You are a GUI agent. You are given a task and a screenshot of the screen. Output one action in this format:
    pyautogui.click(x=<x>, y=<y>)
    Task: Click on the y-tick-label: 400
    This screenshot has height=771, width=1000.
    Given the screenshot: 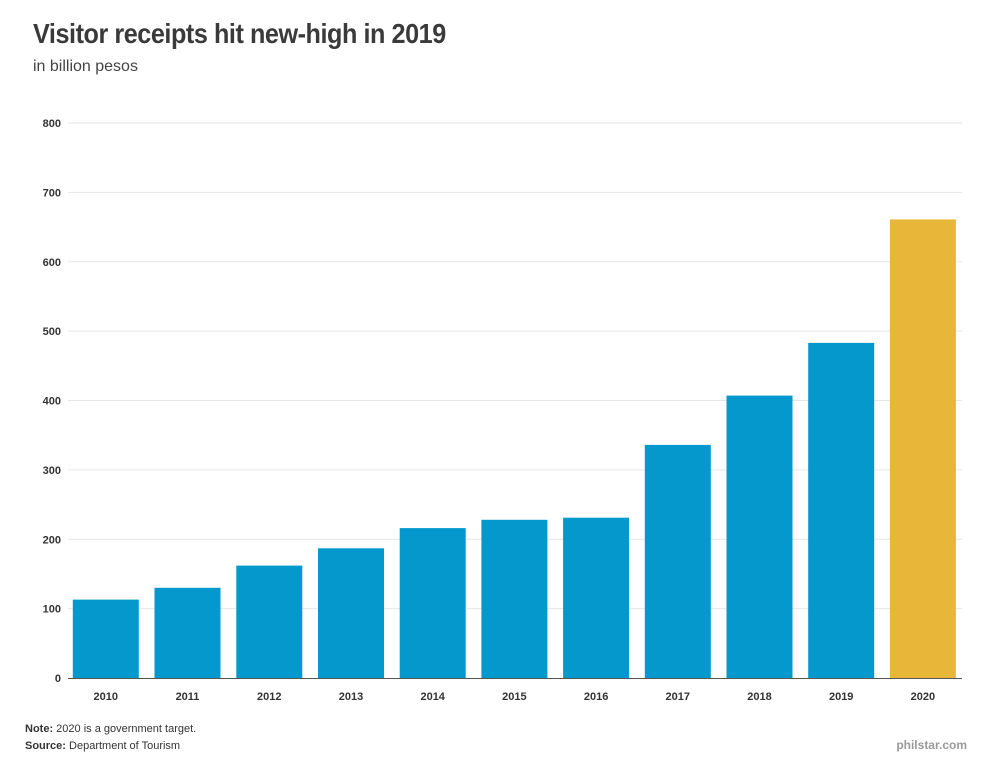 What is the action you would take?
    pyautogui.click(x=52, y=402)
    